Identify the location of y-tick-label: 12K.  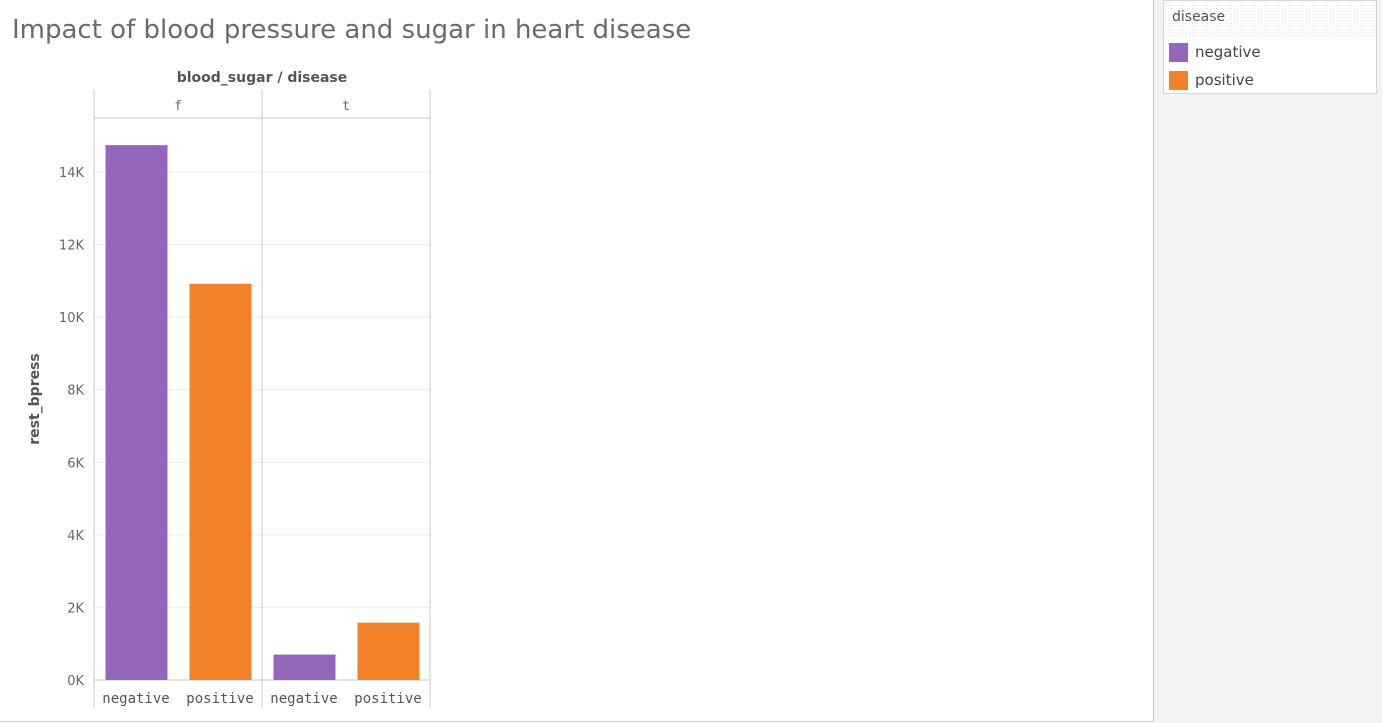
(72, 246).